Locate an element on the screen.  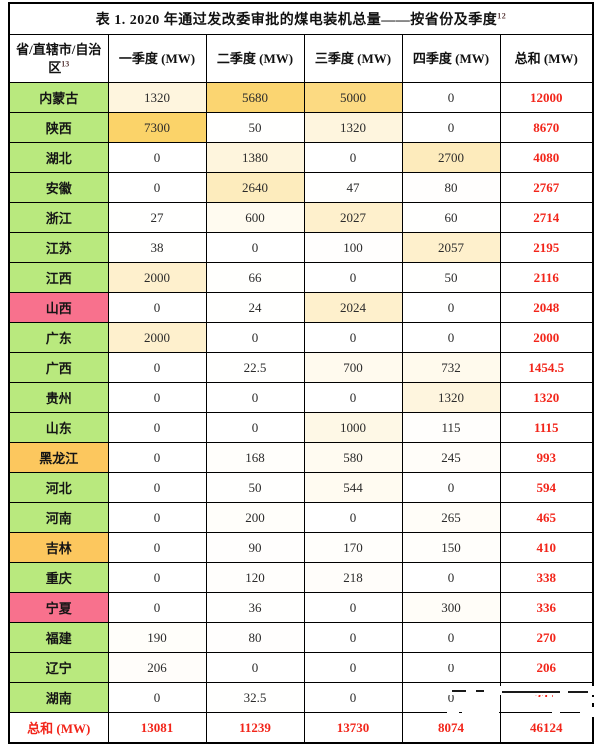
quarter-value: 2027 is located at coordinates (353, 217).